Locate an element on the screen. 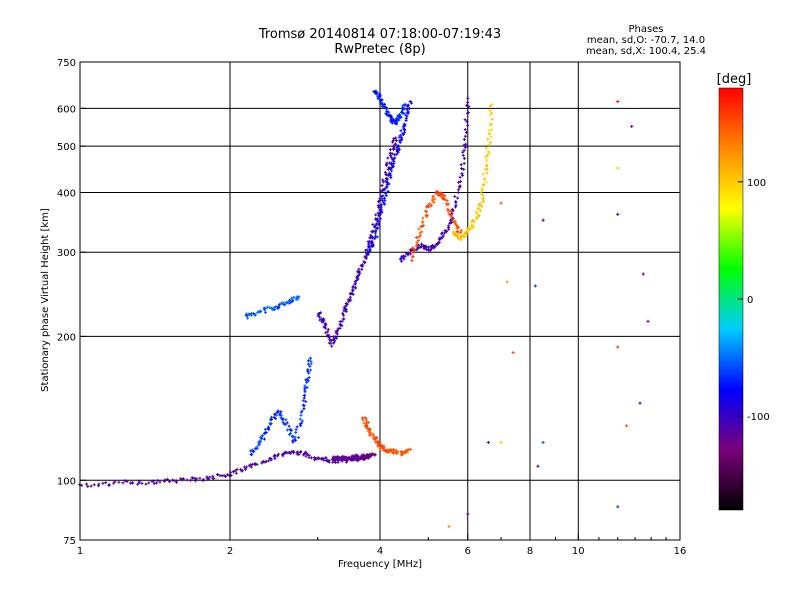 The height and width of the screenshot is (600, 800). y-tick-label: 200 is located at coordinates (66, 337).